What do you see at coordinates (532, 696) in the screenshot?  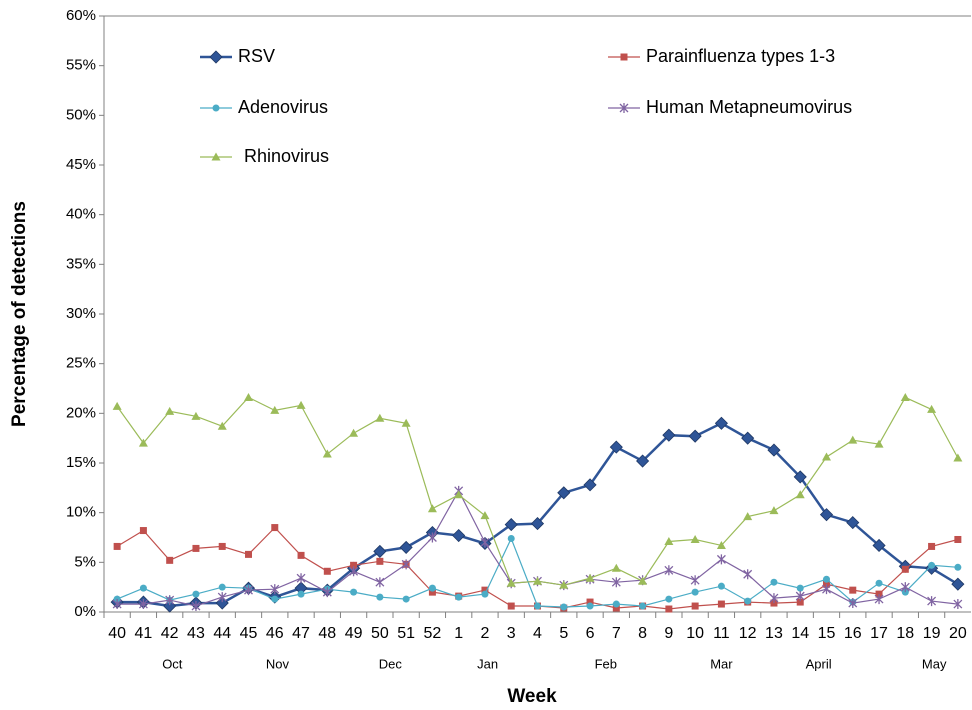 I see `x-axis-title: Week` at bounding box center [532, 696].